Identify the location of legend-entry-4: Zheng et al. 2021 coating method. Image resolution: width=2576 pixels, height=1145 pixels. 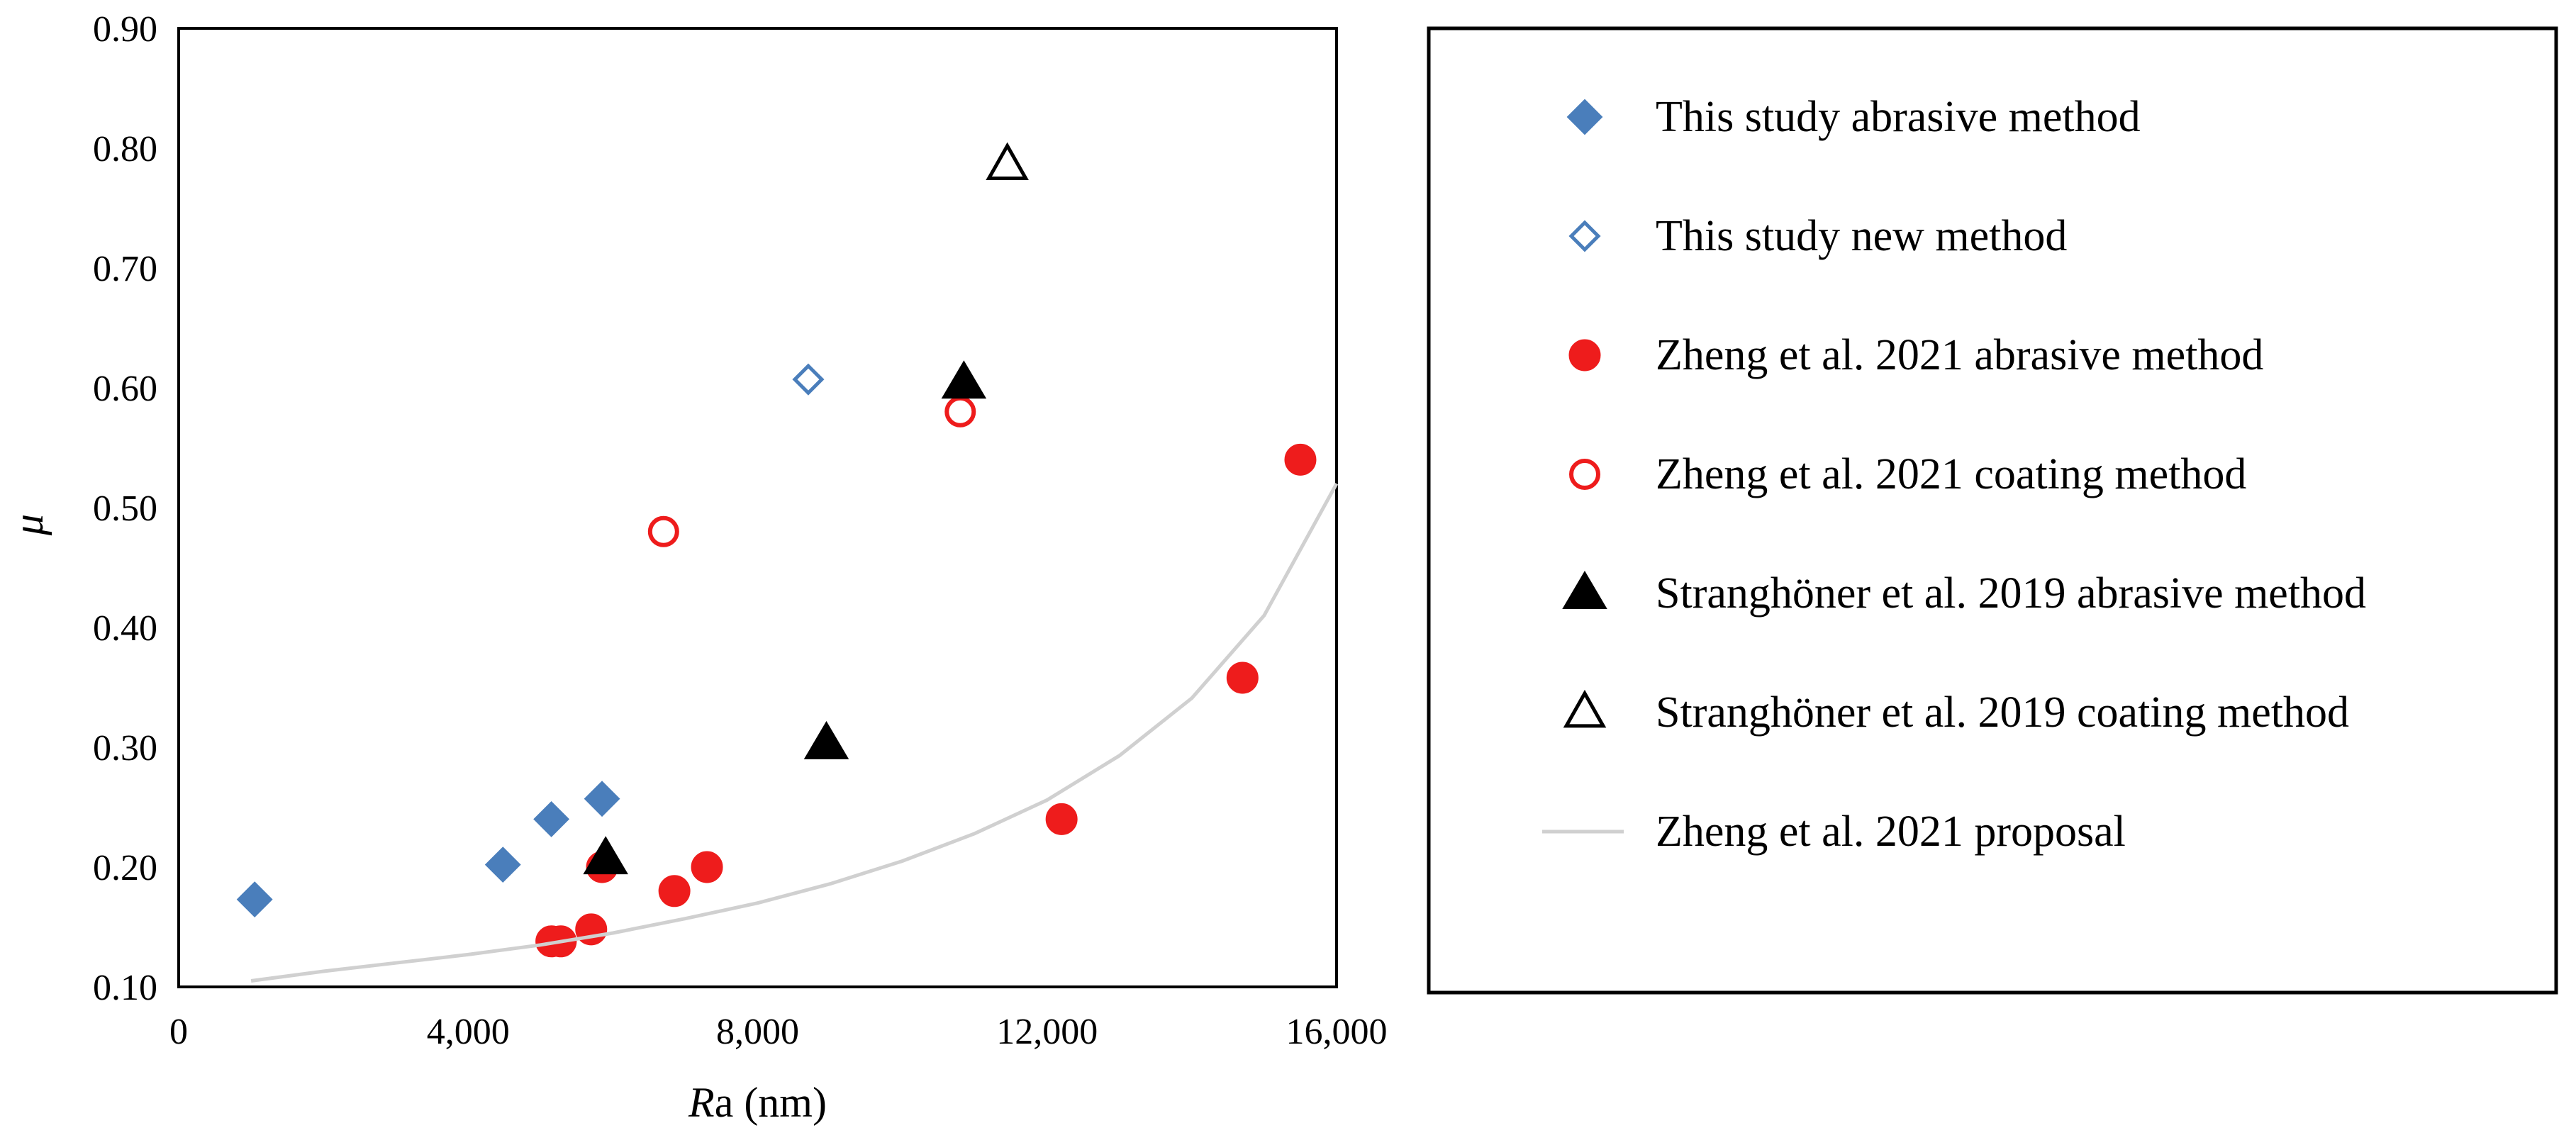
(1907, 474).